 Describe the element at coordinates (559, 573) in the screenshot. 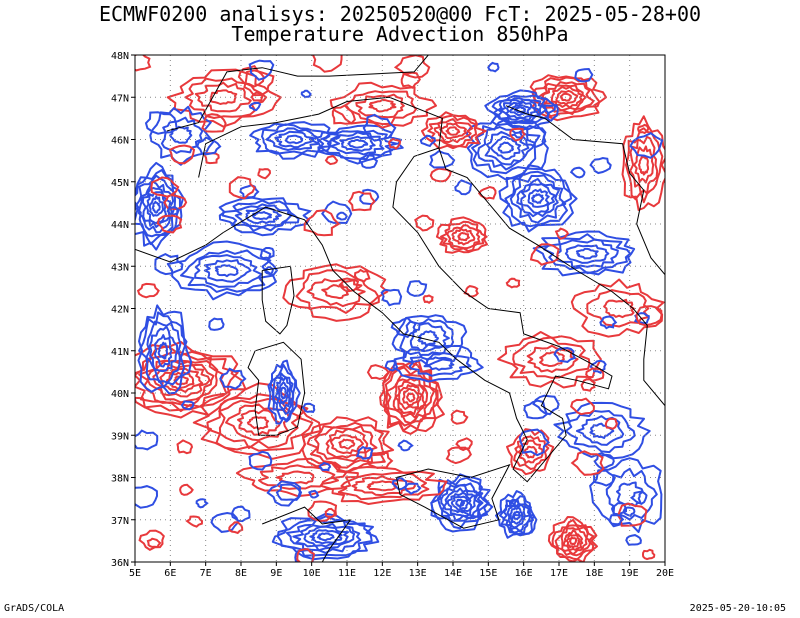

I see `lon-tick-label: 17E` at that location.